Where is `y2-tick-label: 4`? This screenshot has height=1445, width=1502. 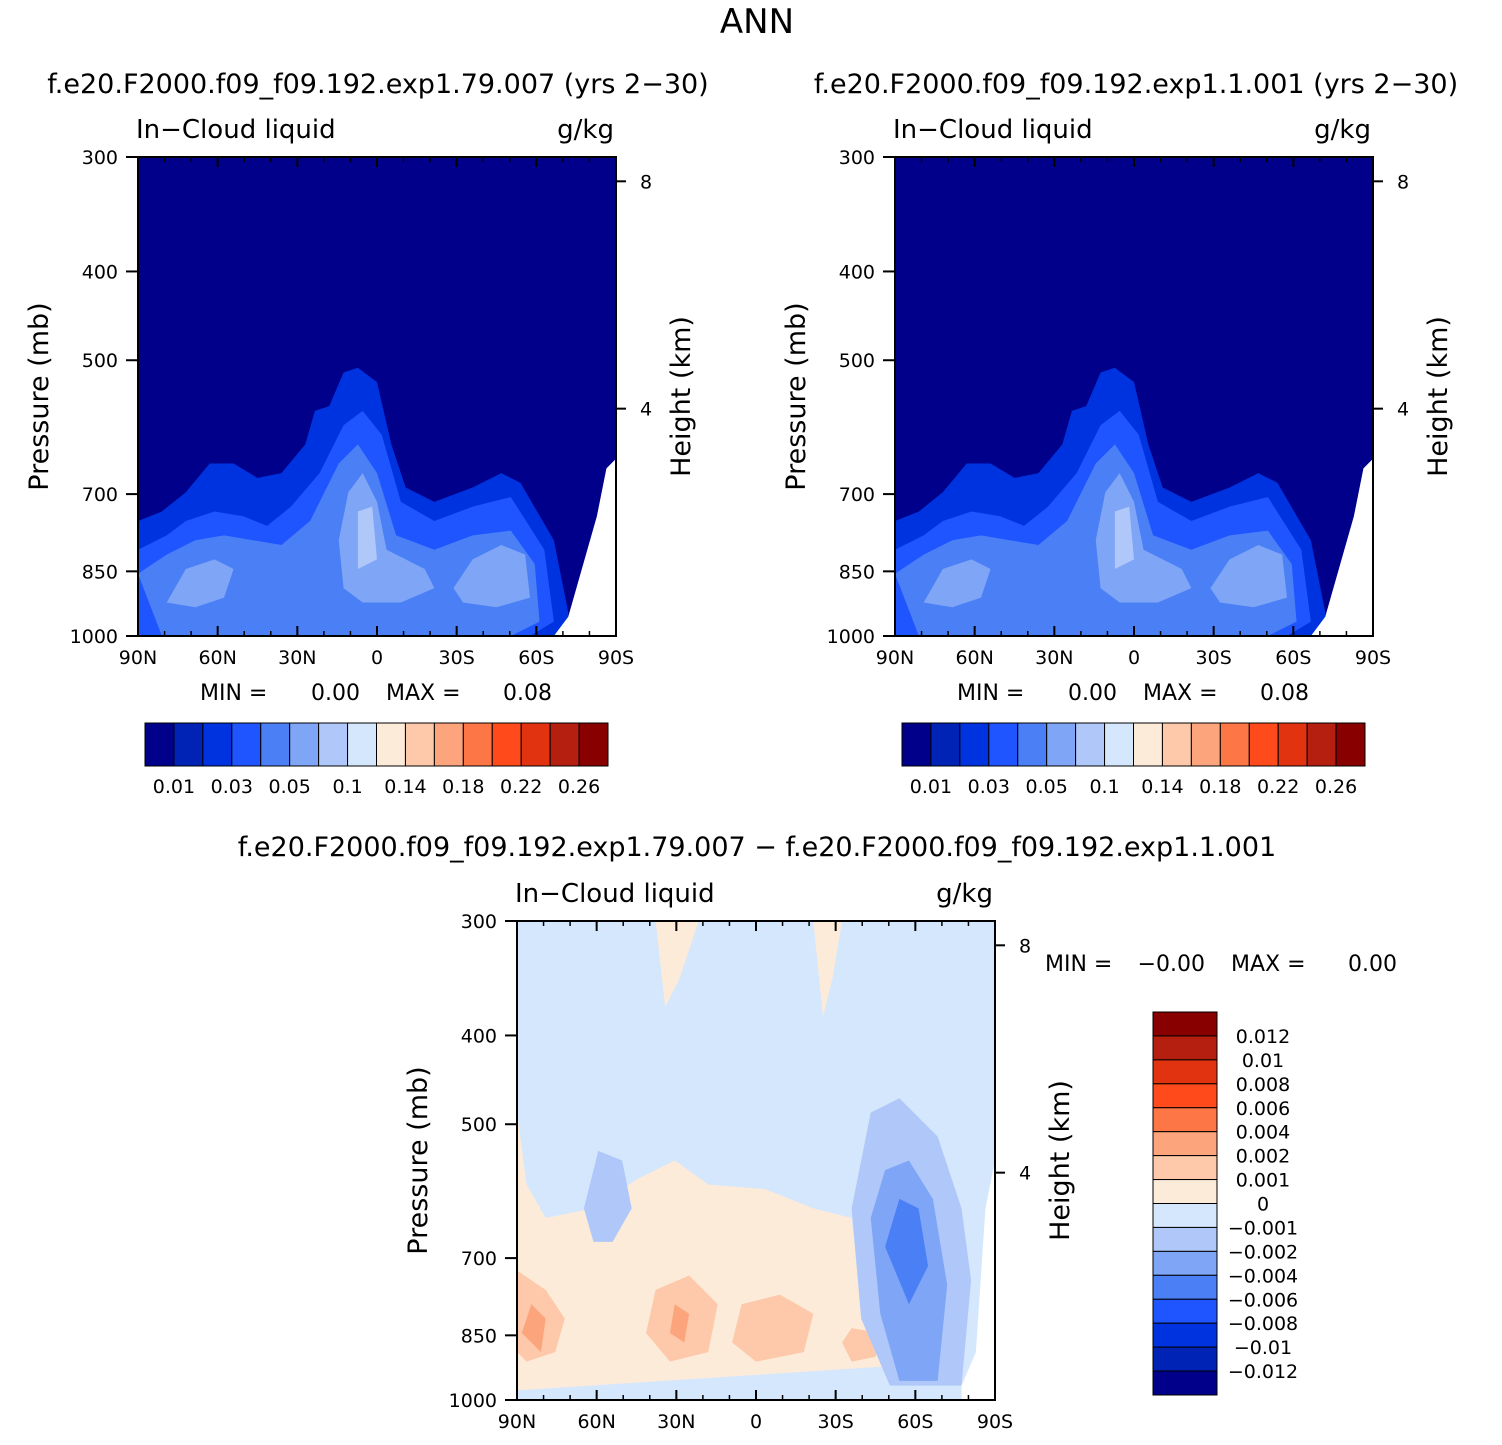 y2-tick-label: 4 is located at coordinates (1025, 1174).